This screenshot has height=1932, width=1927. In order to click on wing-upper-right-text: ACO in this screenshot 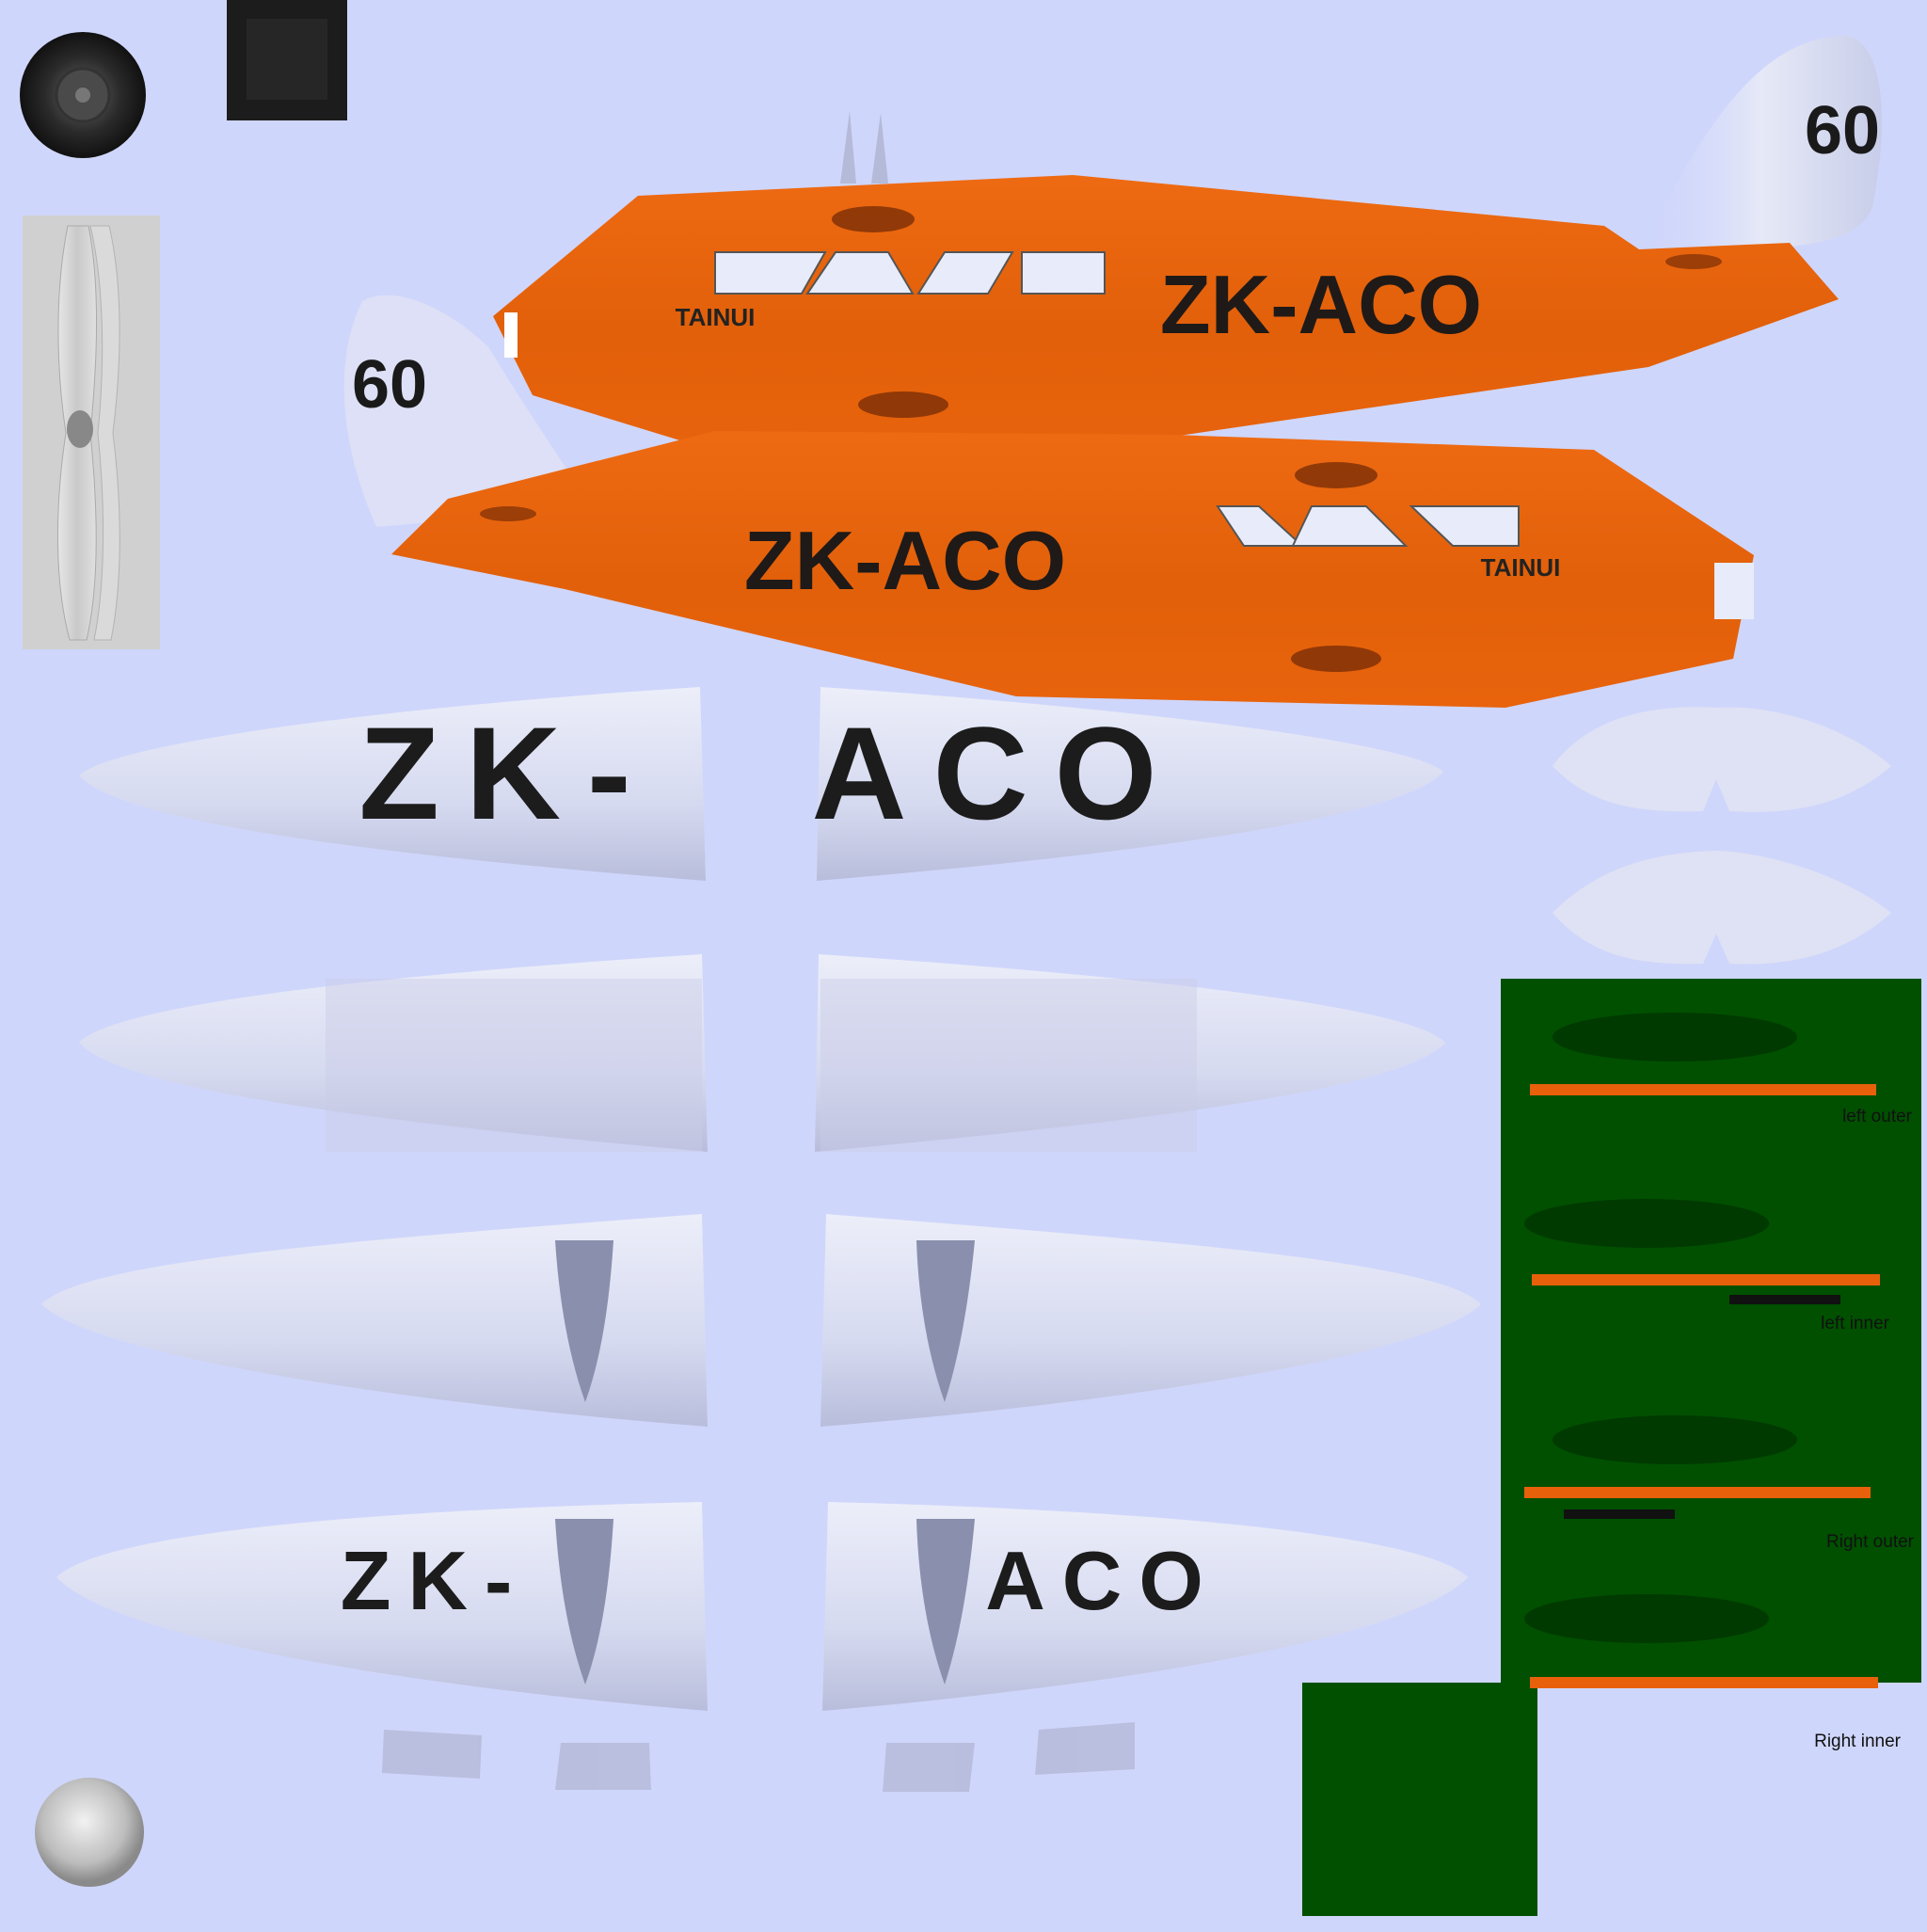, I will do `click(997, 773)`.